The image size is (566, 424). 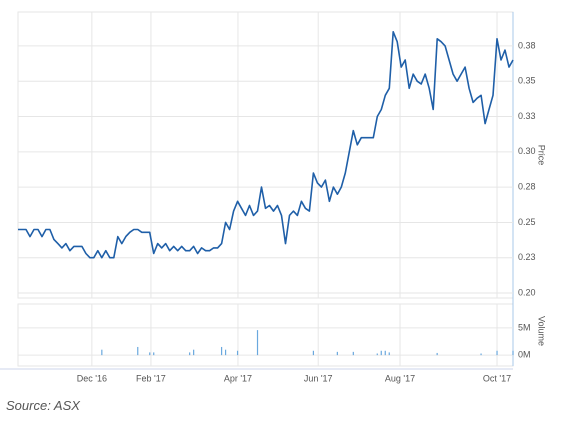 What do you see at coordinates (527, 81) in the screenshot?
I see `y-tick-label: 0.35` at bounding box center [527, 81].